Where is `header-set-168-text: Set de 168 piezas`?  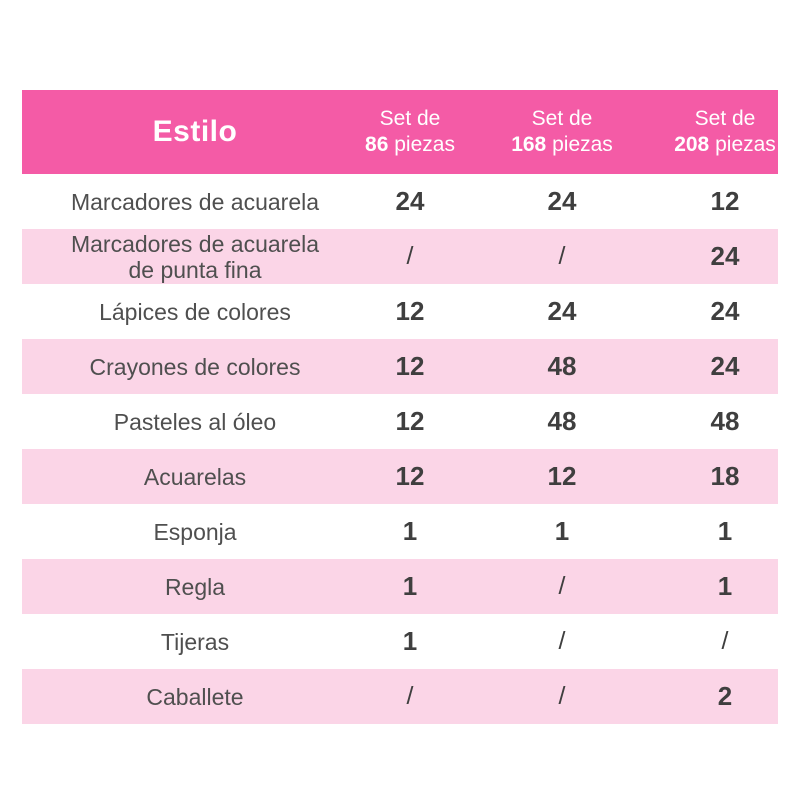
header-set-168-text: Set de 168 piezas is located at coordinates (562, 132).